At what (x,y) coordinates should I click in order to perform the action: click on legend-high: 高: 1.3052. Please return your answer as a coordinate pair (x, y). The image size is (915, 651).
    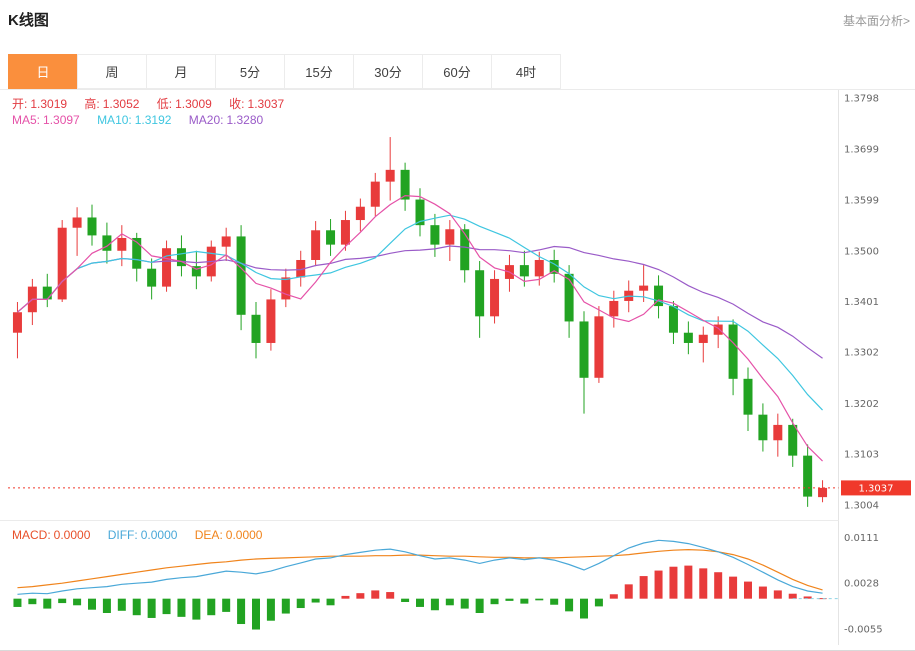
    Looking at the image, I should click on (112, 104).